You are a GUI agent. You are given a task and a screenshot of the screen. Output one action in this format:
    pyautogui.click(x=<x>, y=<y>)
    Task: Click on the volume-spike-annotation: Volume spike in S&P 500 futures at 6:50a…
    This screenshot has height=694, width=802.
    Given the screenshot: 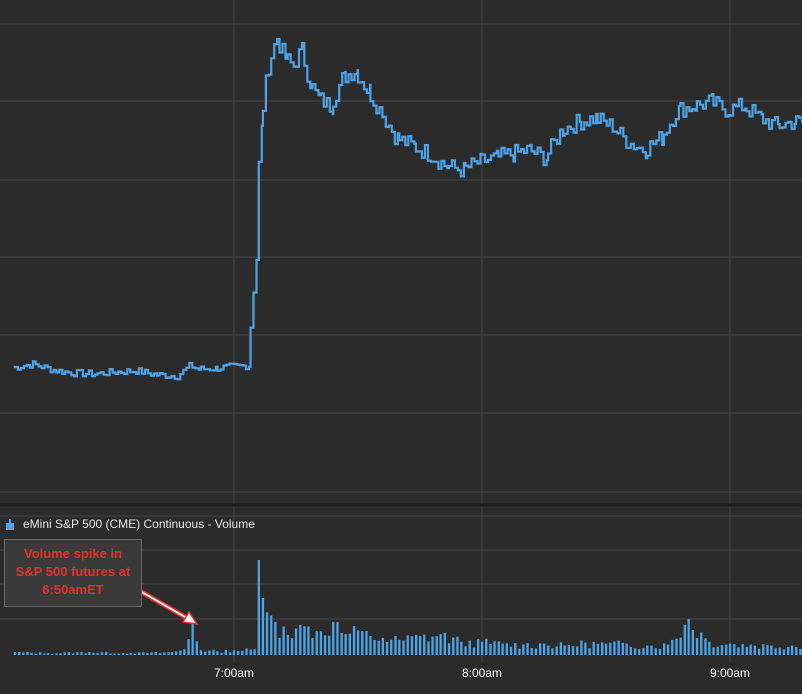 What is the action you would take?
    pyautogui.click(x=73, y=573)
    